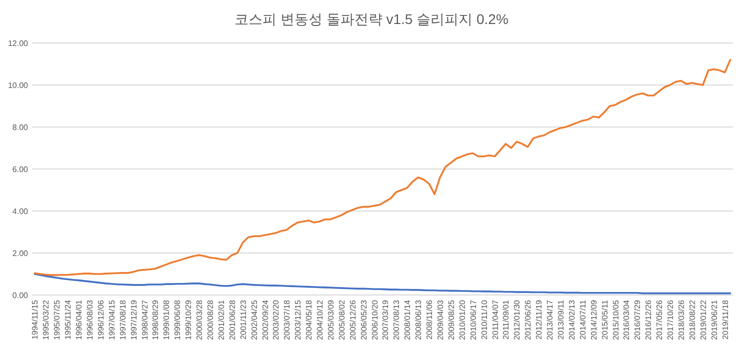  Describe the element at coordinates (90, 319) in the screenshot. I see `x-tick-label: 1996/08/03` at that location.